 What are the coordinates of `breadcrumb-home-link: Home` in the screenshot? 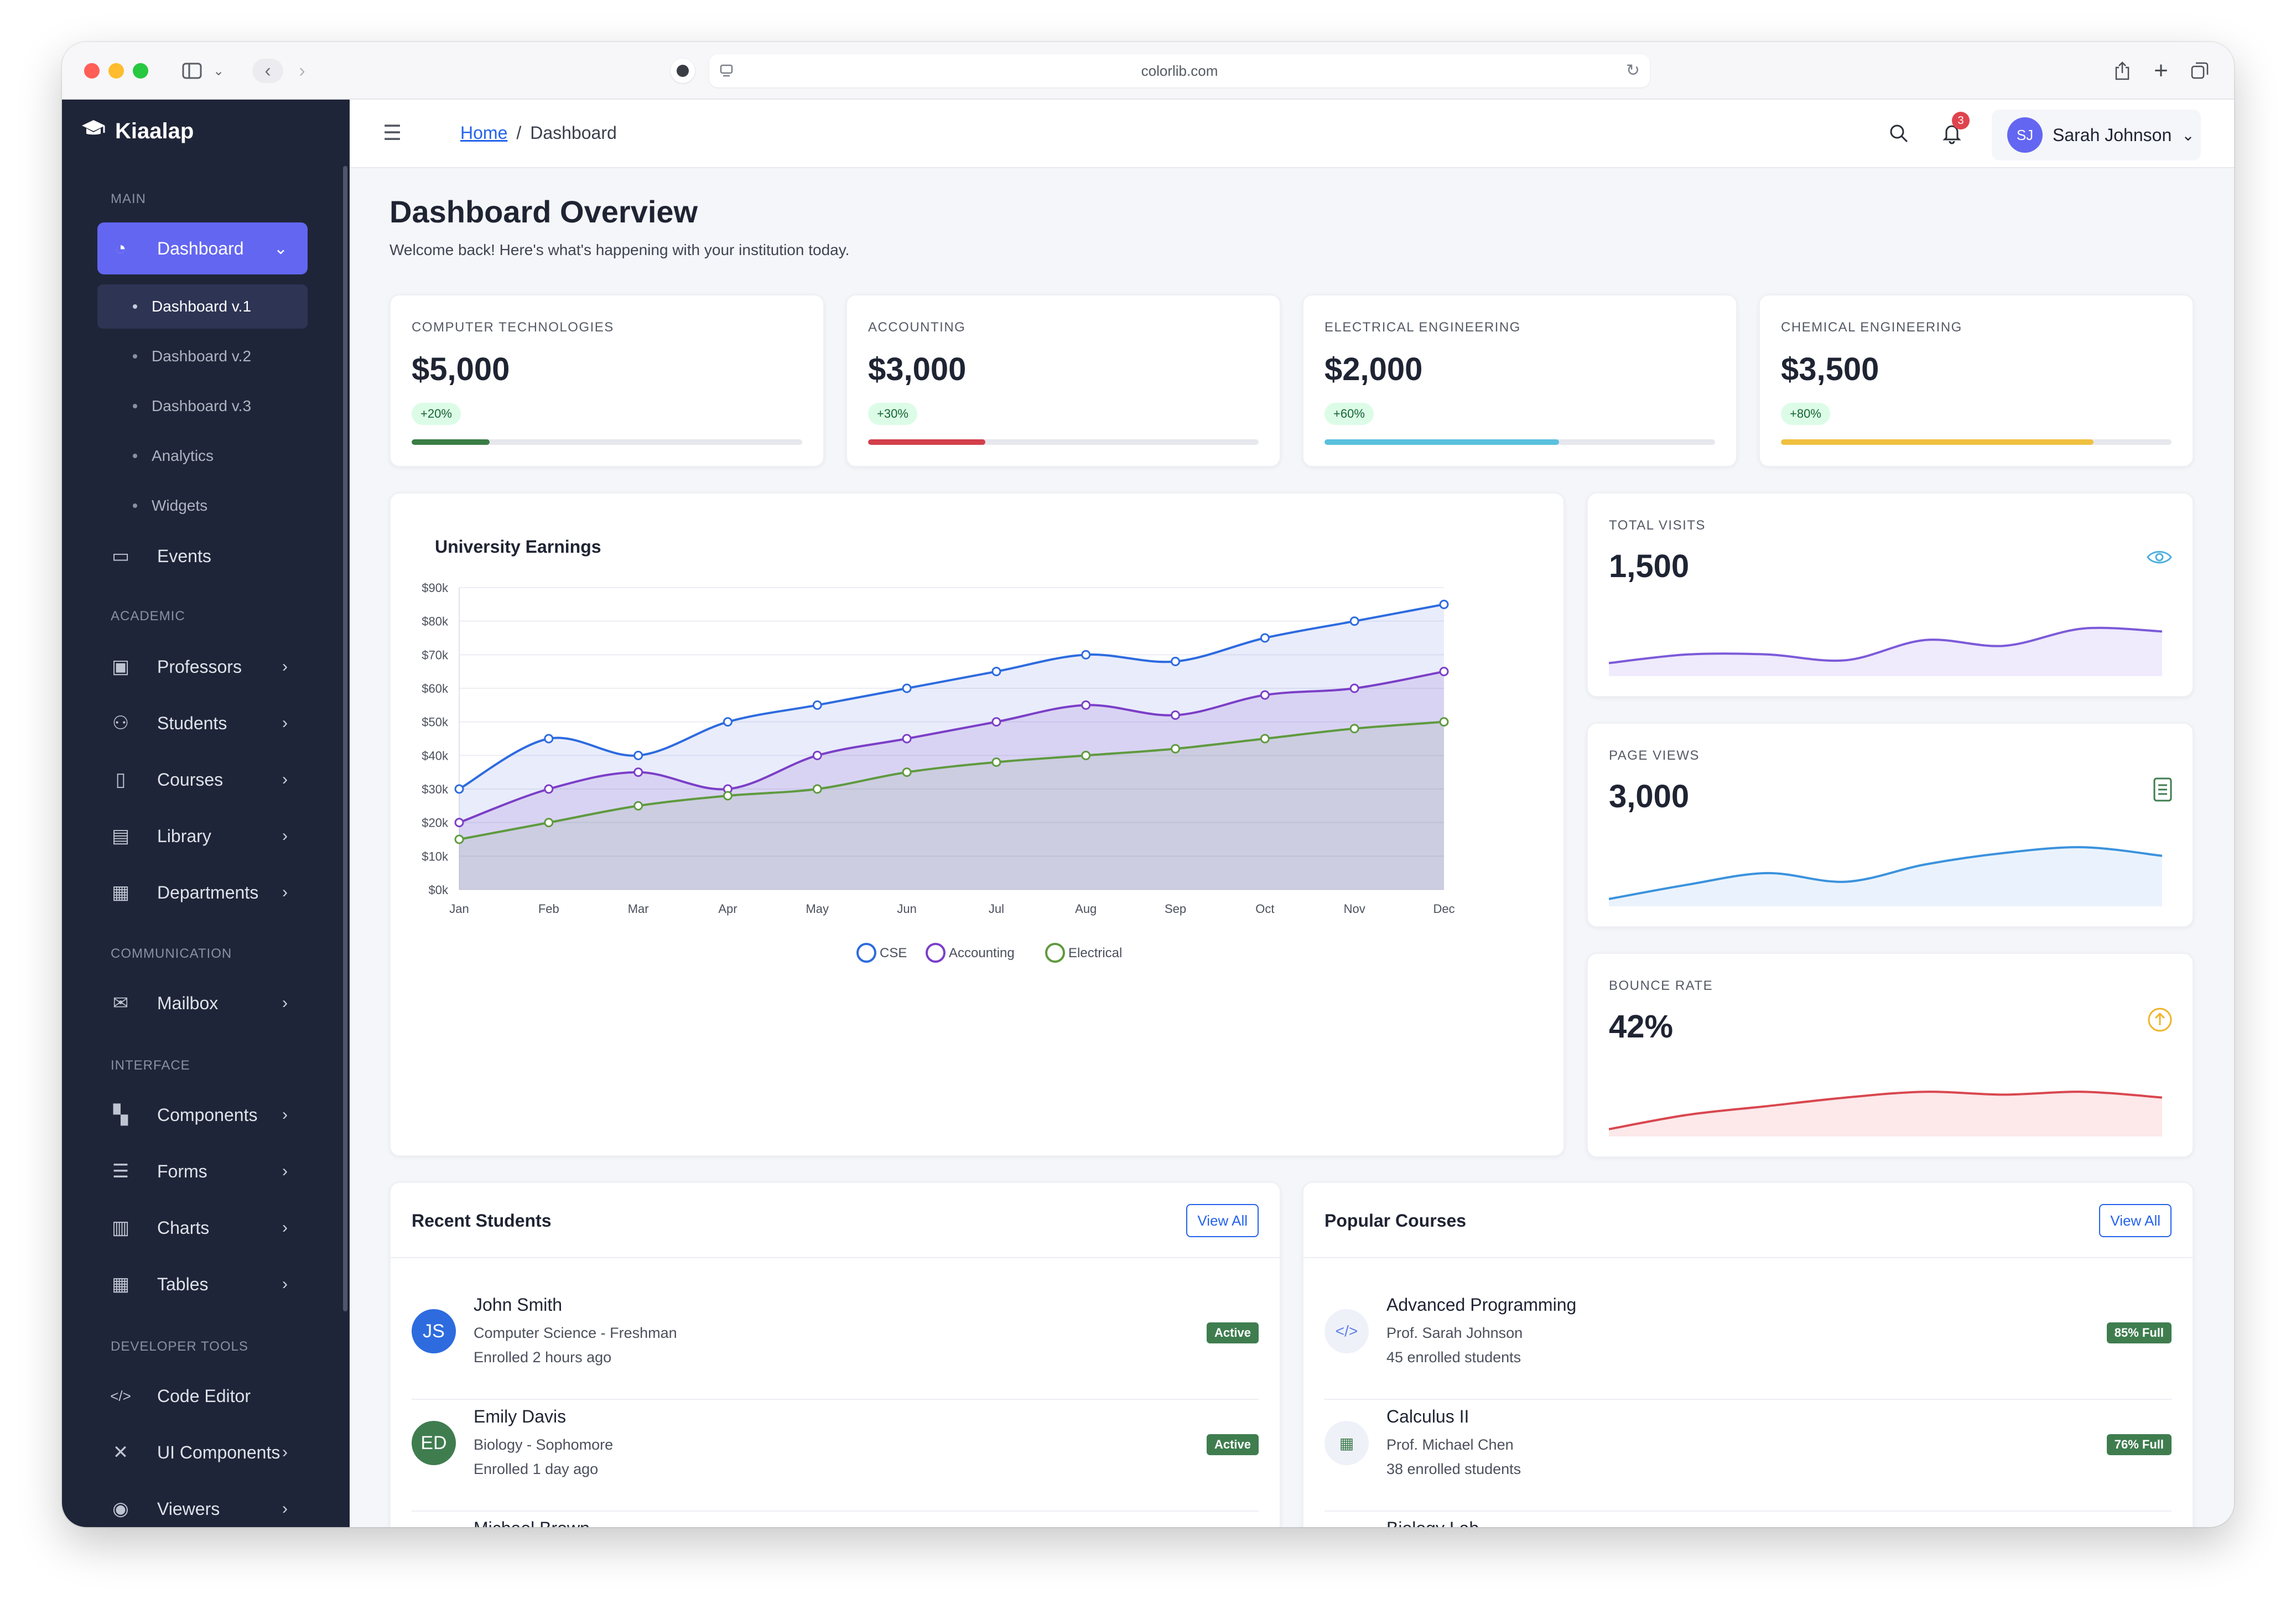 It's located at (484, 133).